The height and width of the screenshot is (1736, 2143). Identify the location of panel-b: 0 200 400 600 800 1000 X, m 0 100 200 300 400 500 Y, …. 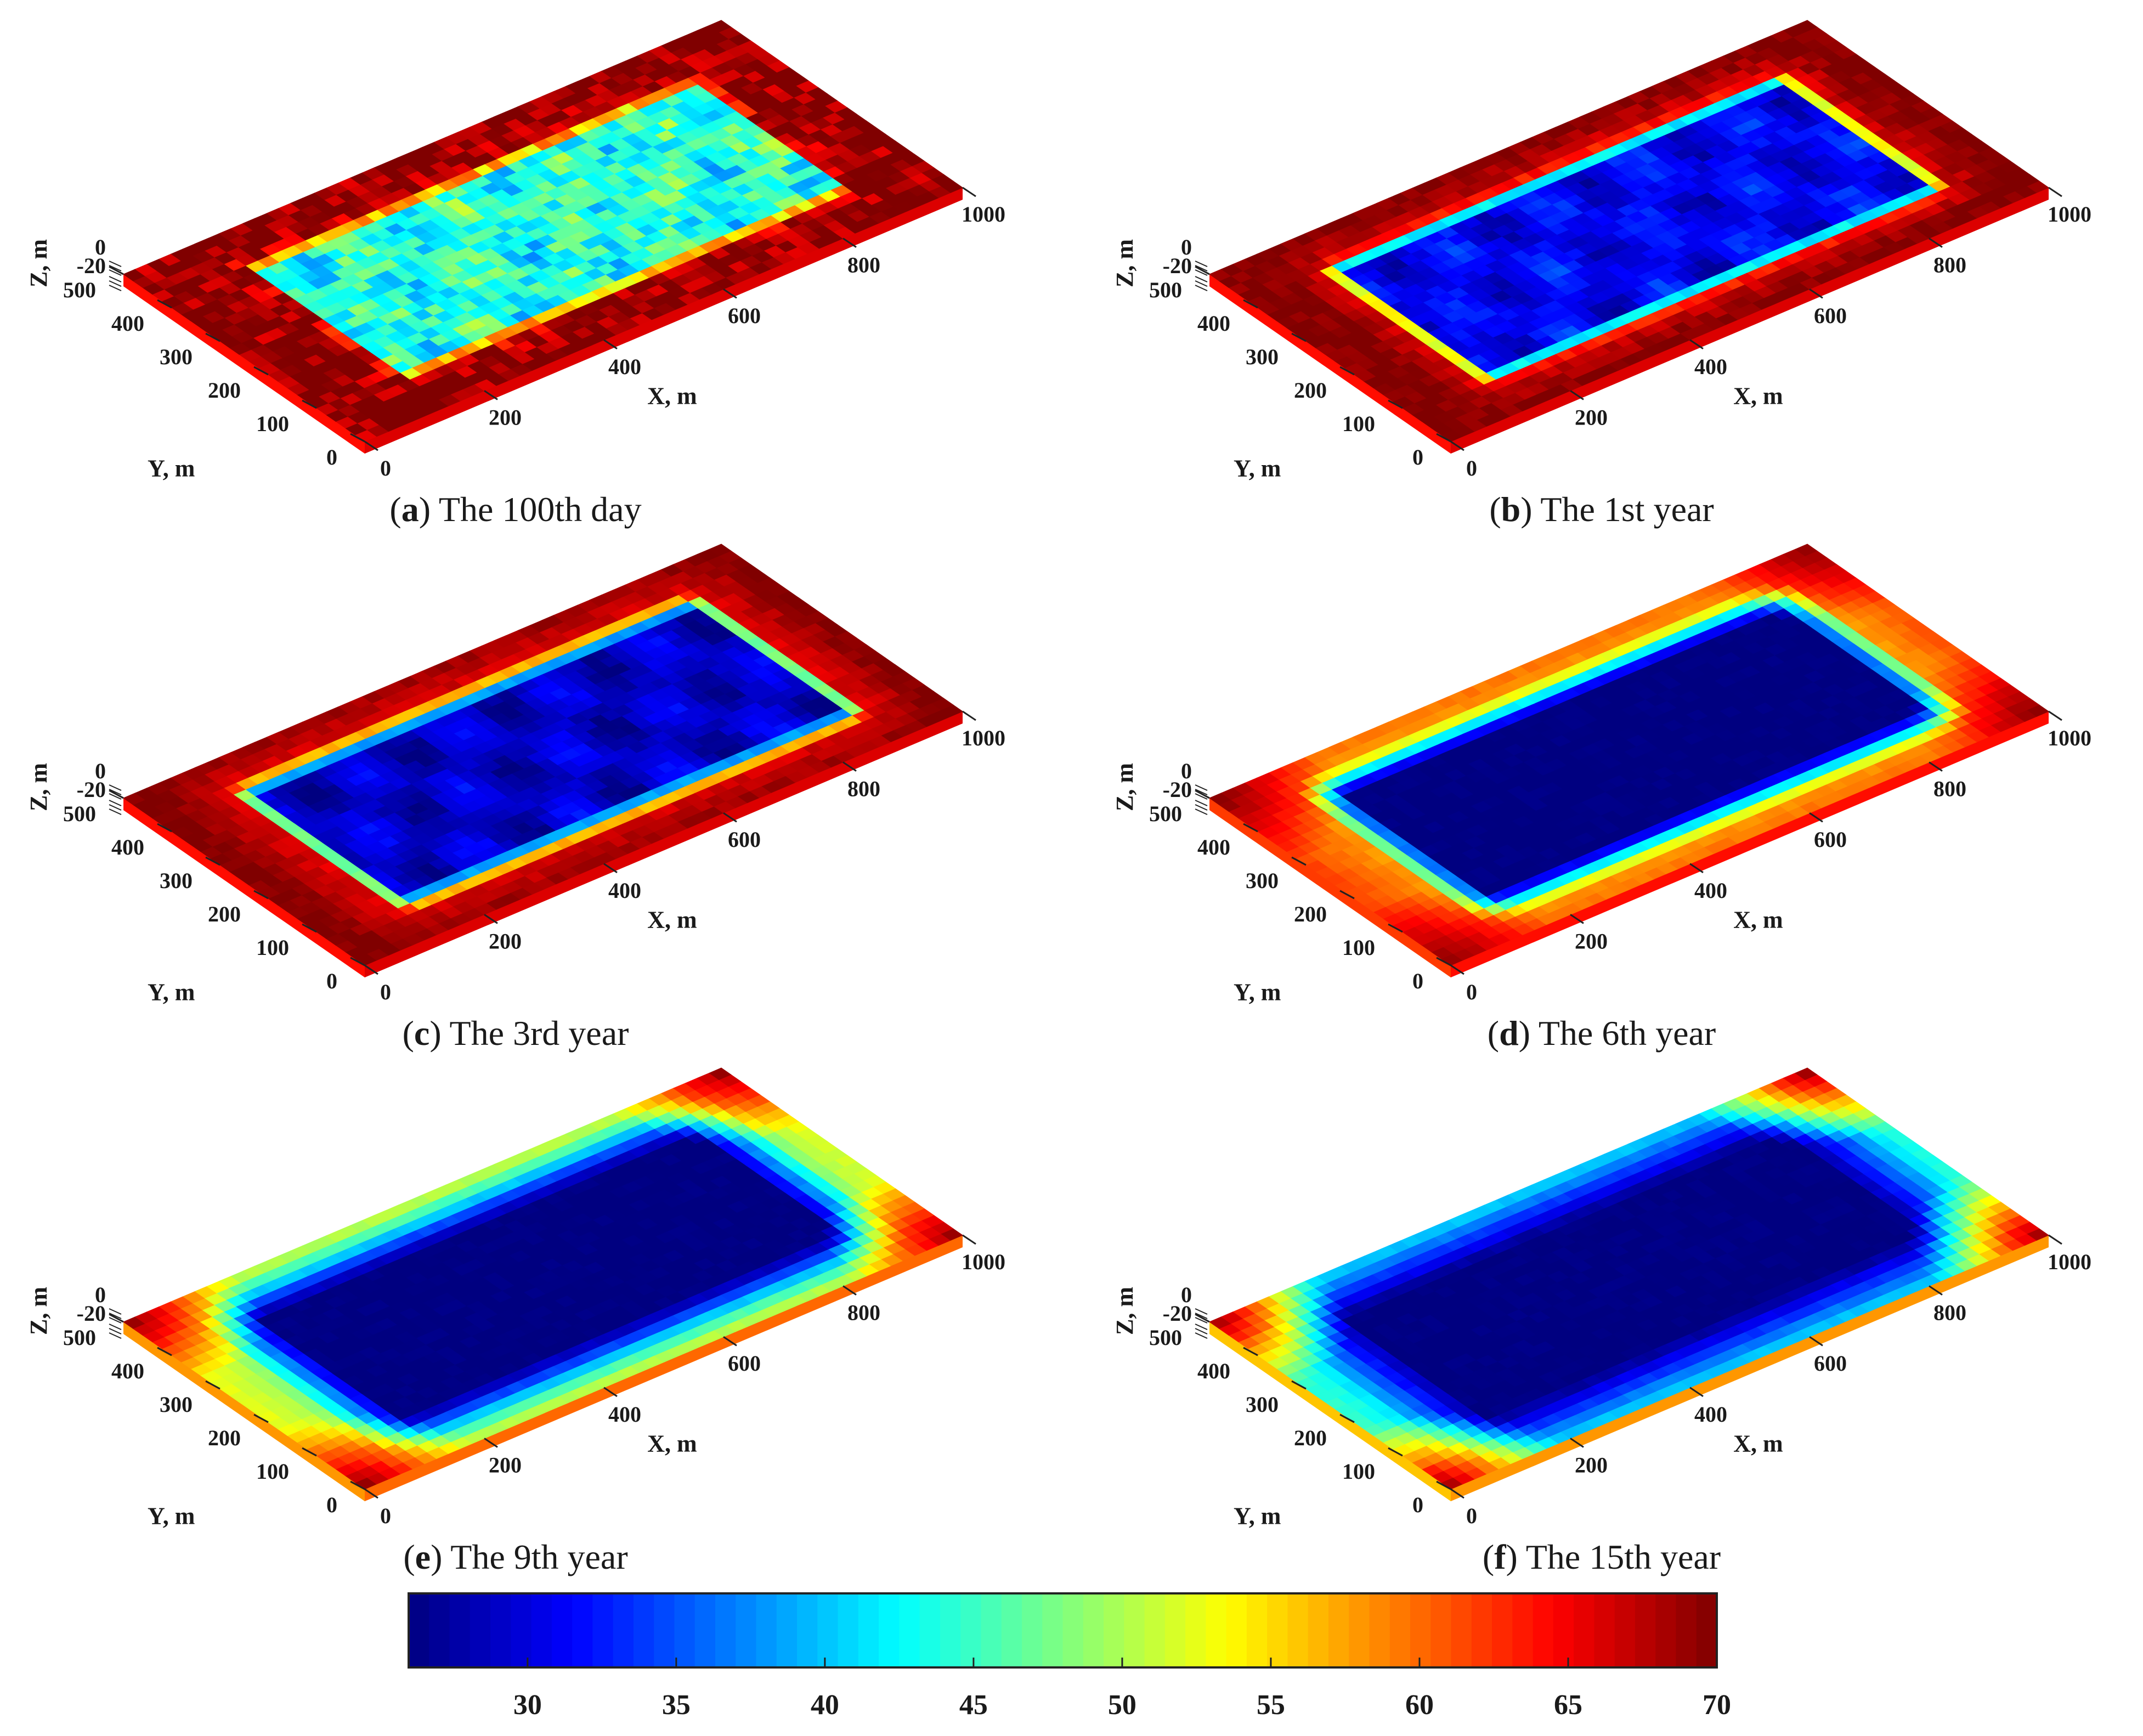
(1601, 274).